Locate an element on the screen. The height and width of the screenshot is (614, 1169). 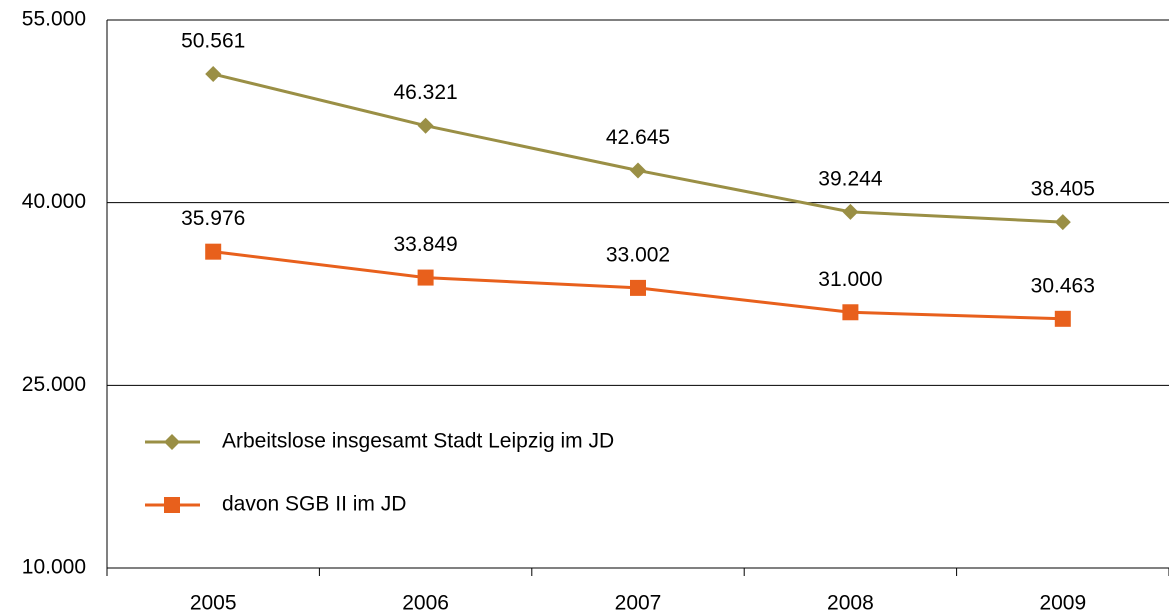
y-tick-label: 55.000 is located at coordinates (54, 19).